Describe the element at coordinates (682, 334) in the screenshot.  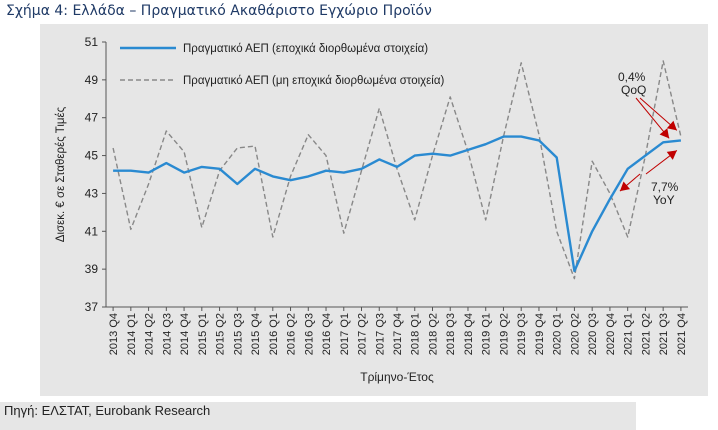
I see `x-tick-label: 2021 Q4` at that location.